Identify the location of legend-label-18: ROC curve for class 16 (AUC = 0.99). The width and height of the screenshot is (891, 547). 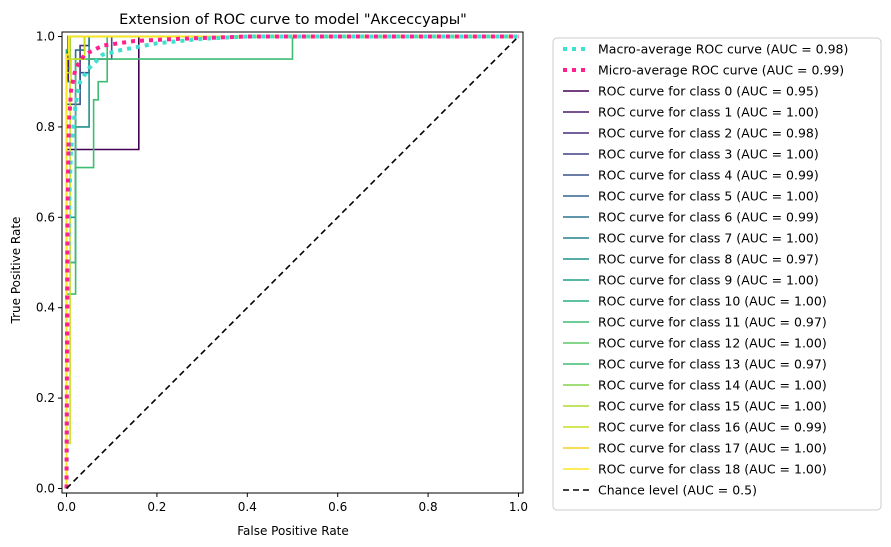
(712, 427).